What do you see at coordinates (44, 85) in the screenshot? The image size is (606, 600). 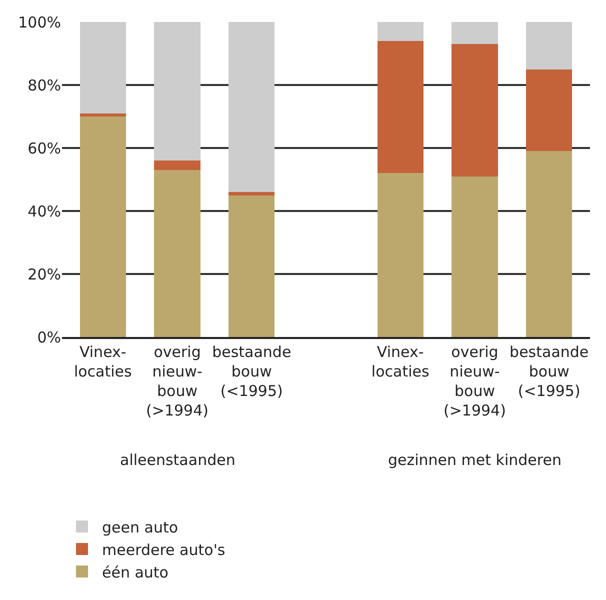 I see `y-tick-label: 80%` at bounding box center [44, 85].